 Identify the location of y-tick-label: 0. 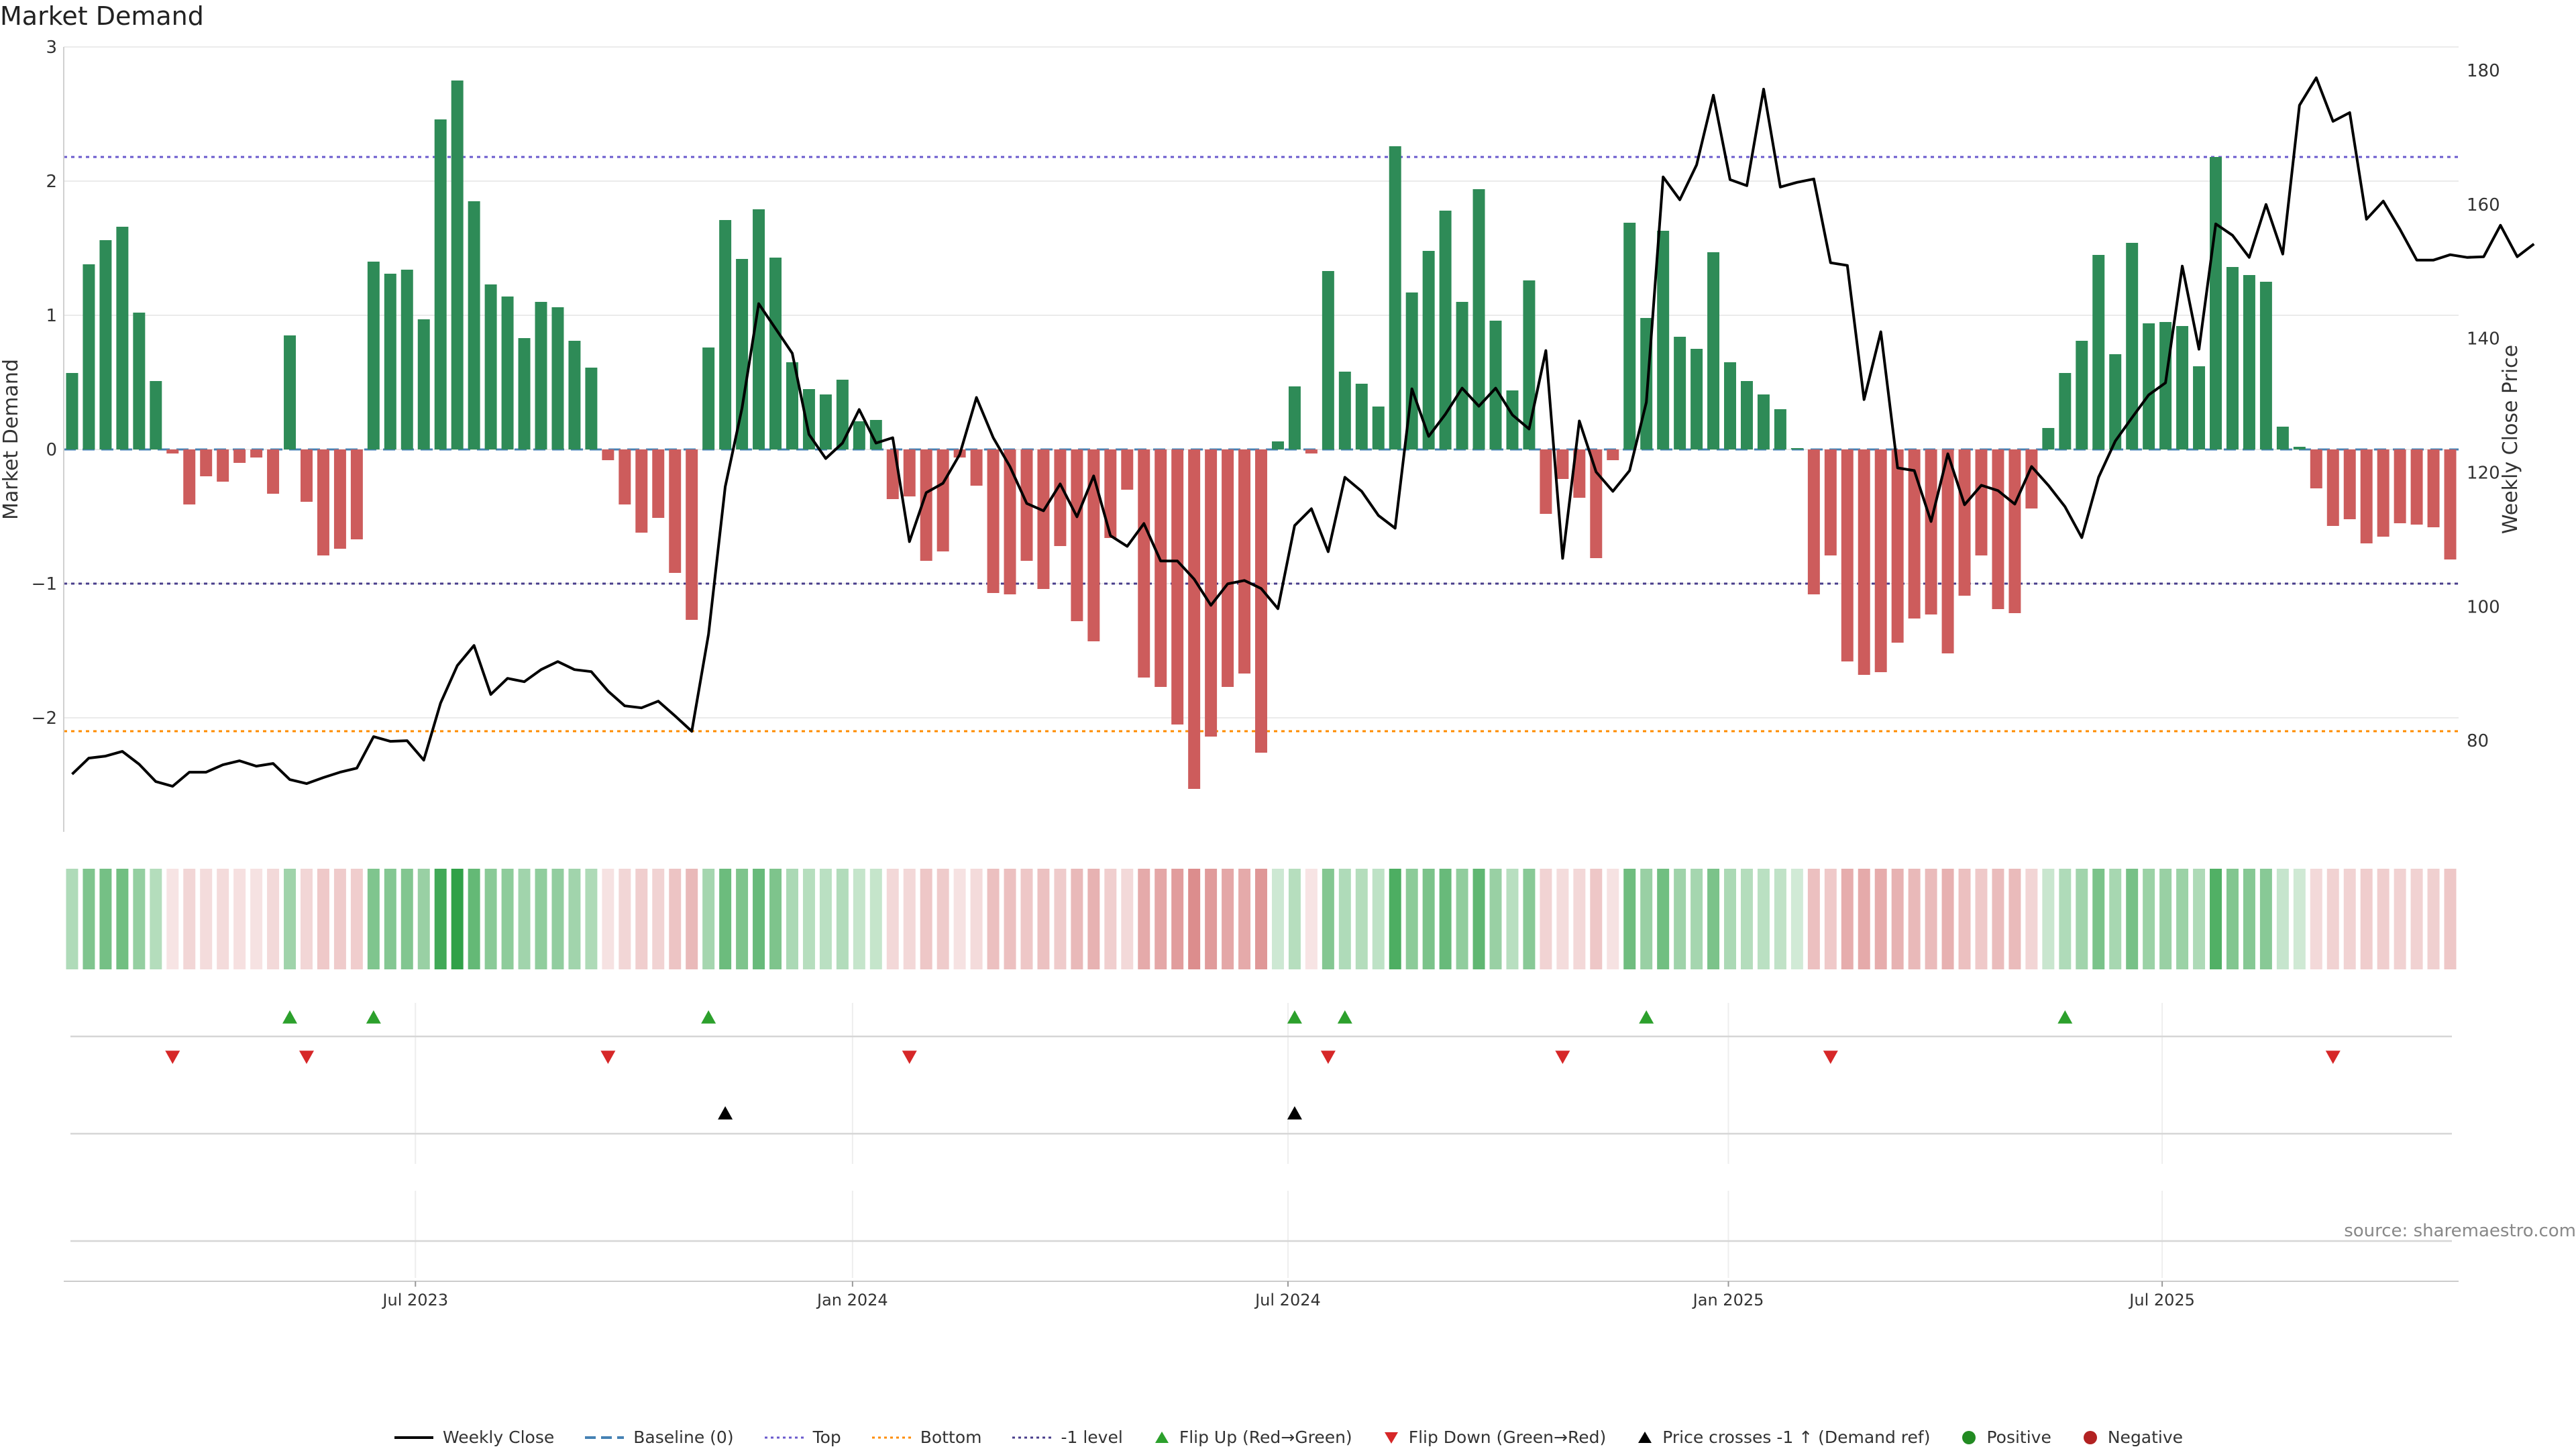
(51, 450).